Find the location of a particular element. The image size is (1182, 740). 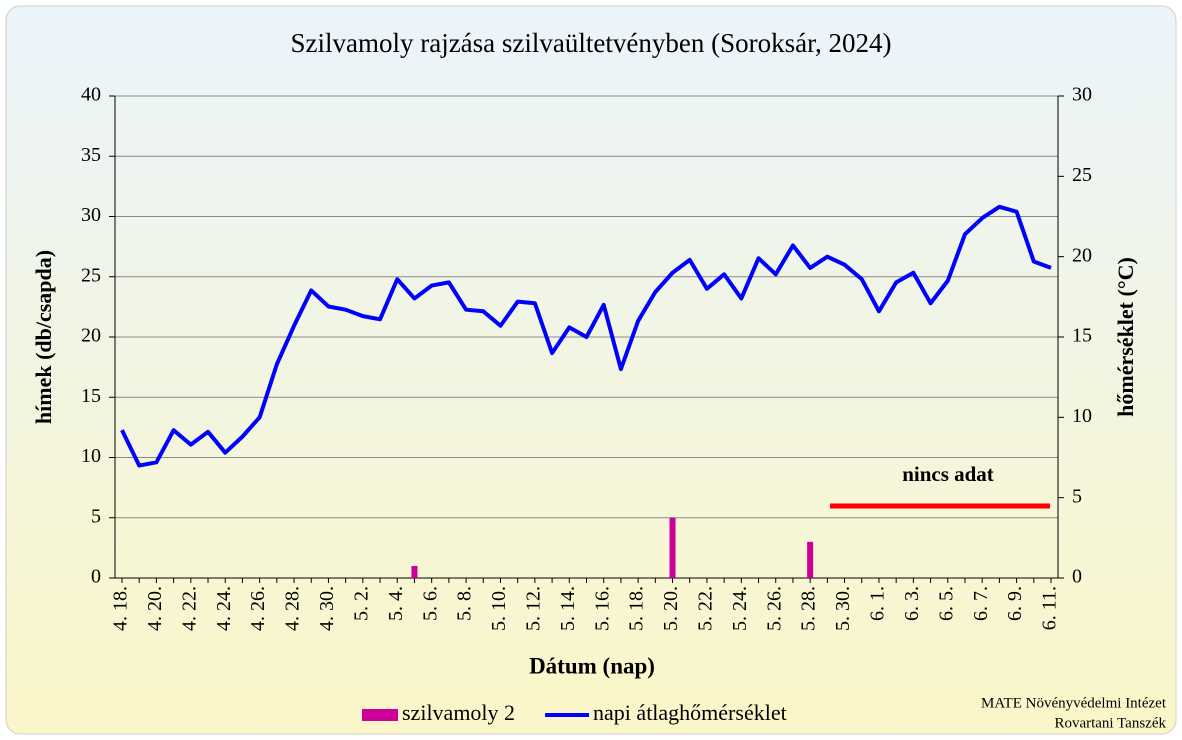

y-tick-label: 40 is located at coordinates (91, 95).